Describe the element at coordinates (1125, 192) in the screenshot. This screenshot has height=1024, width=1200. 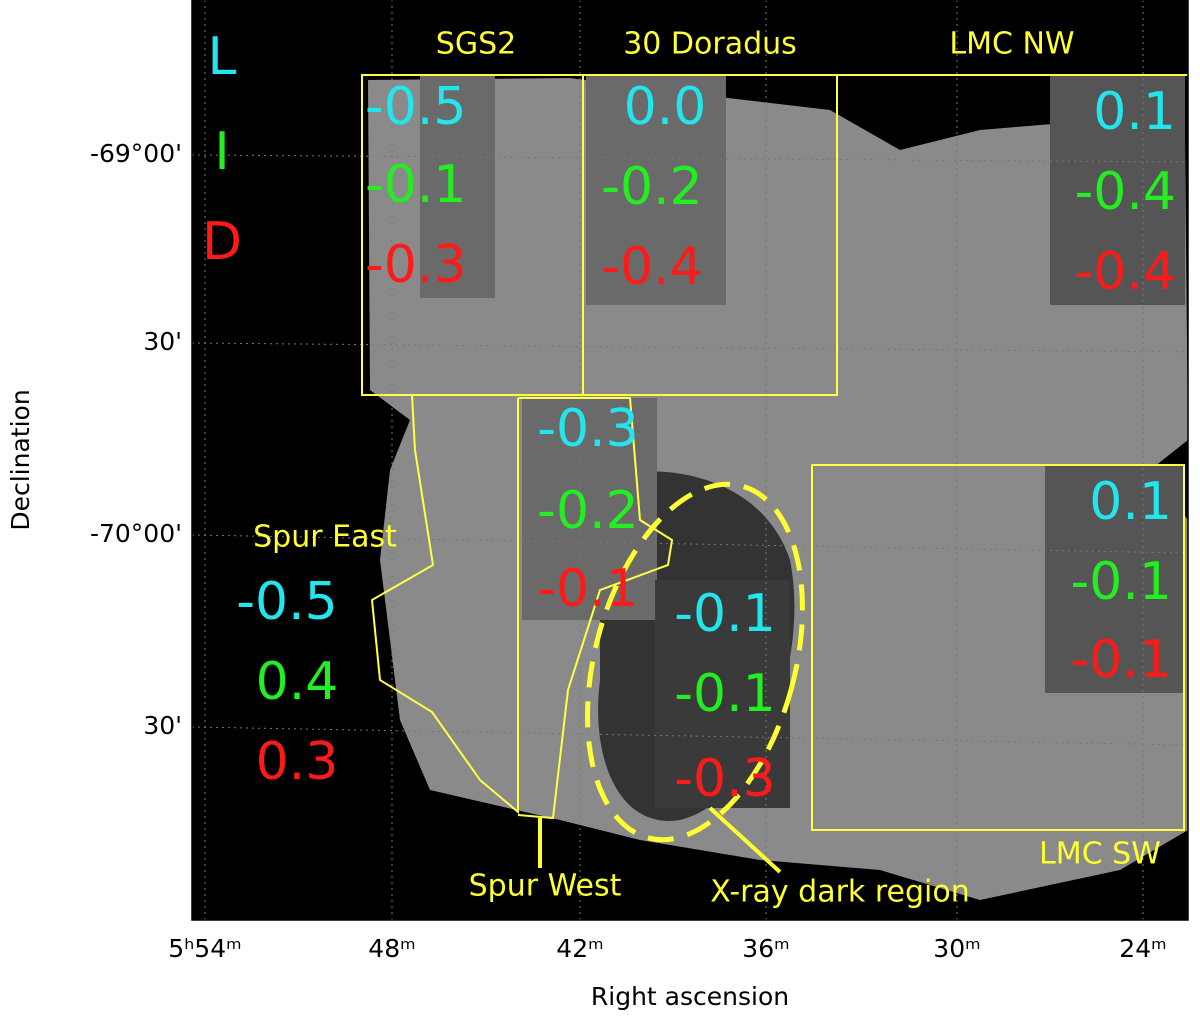
I see `value-i: -0.4` at that location.